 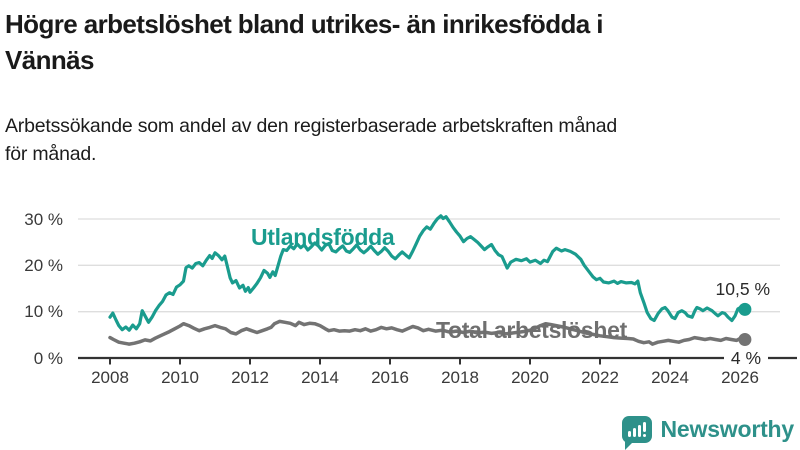 What do you see at coordinates (323, 237) in the screenshot?
I see `series-label-utlandsfodda: Utlandsfödda` at bounding box center [323, 237].